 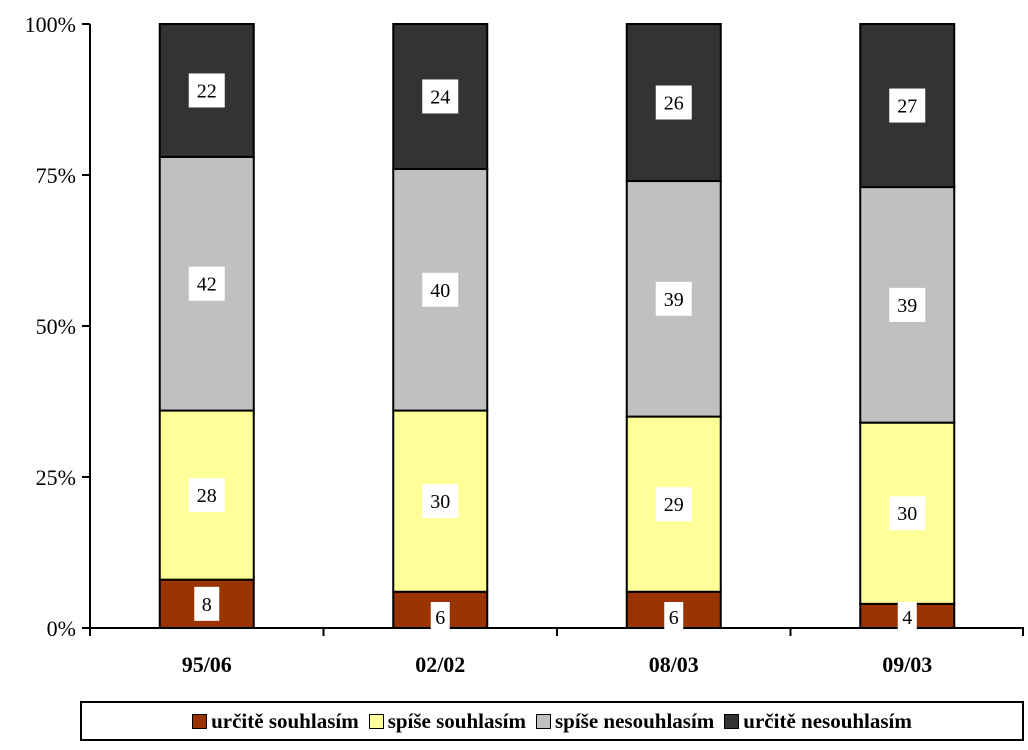 What do you see at coordinates (285, 720) in the screenshot?
I see `legend-label: určitě souhlasím` at bounding box center [285, 720].